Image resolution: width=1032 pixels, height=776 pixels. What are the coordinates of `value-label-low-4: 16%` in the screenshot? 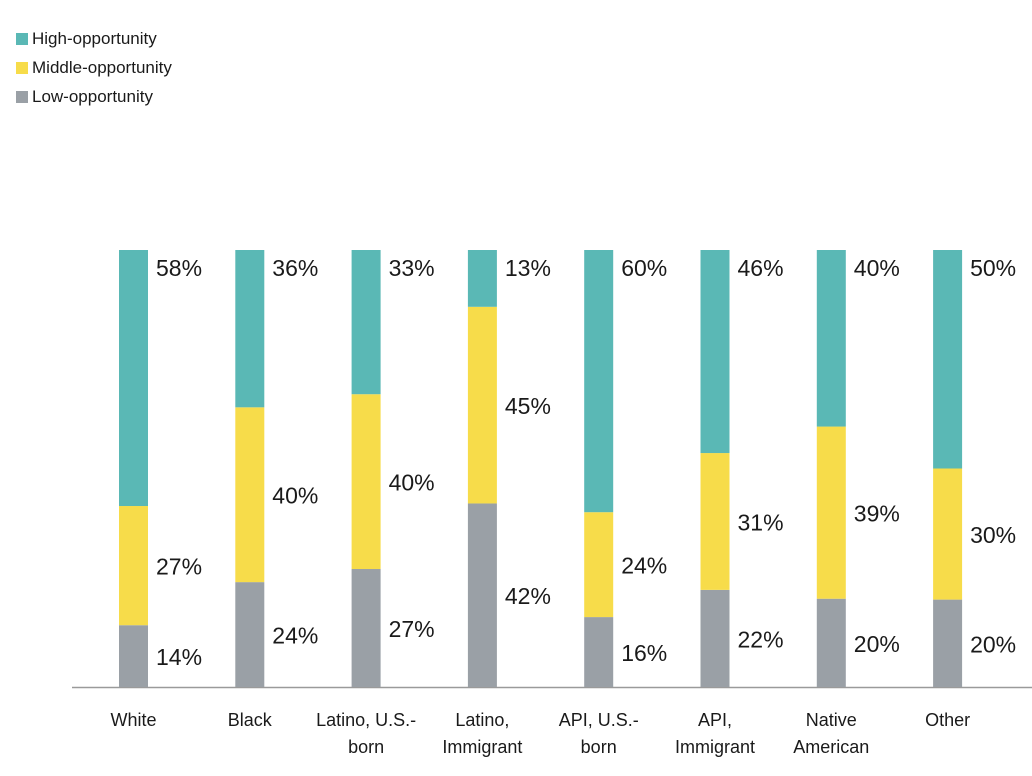 It's located at (644, 653).